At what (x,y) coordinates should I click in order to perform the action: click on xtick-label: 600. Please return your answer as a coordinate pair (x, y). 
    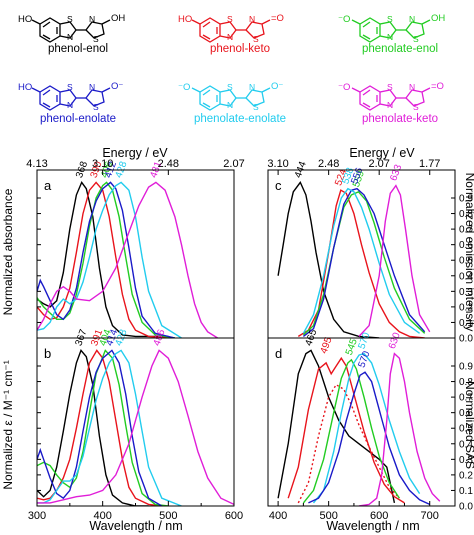
    Looking at the image, I should click on (234, 516).